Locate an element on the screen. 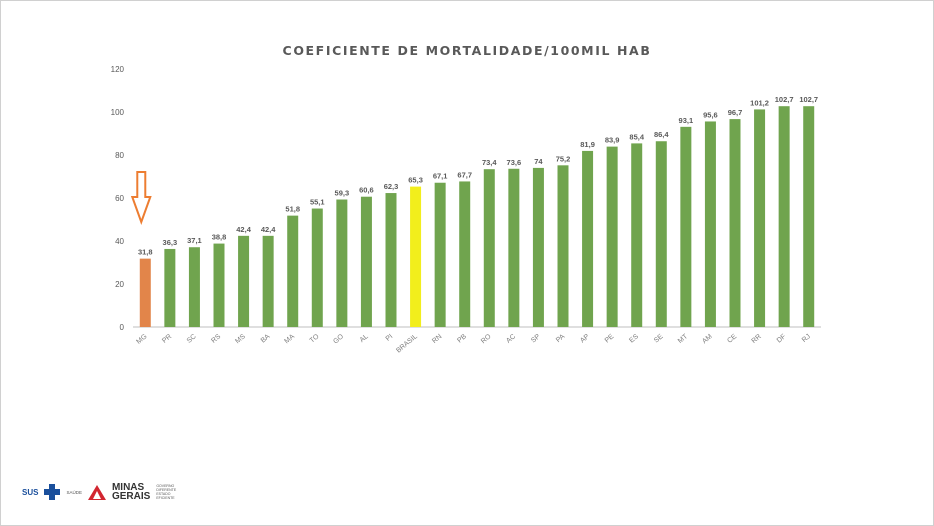  y-tick-label: 80 is located at coordinates (119, 155).